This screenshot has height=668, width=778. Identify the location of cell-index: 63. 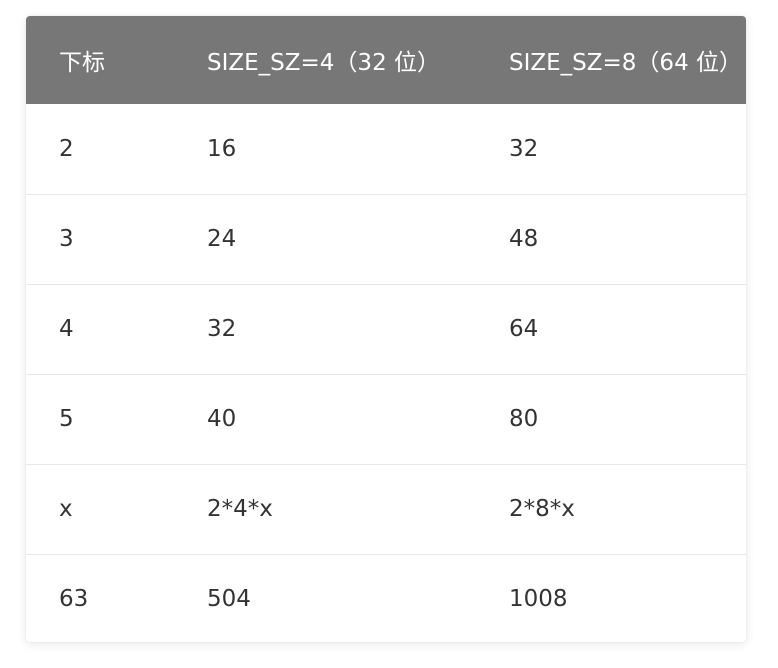
(74, 599).